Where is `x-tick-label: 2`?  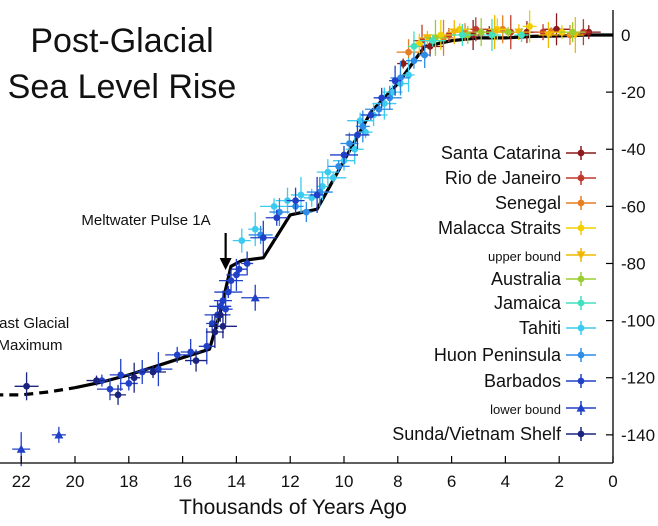
x-tick-label: 2 is located at coordinates (558, 481).